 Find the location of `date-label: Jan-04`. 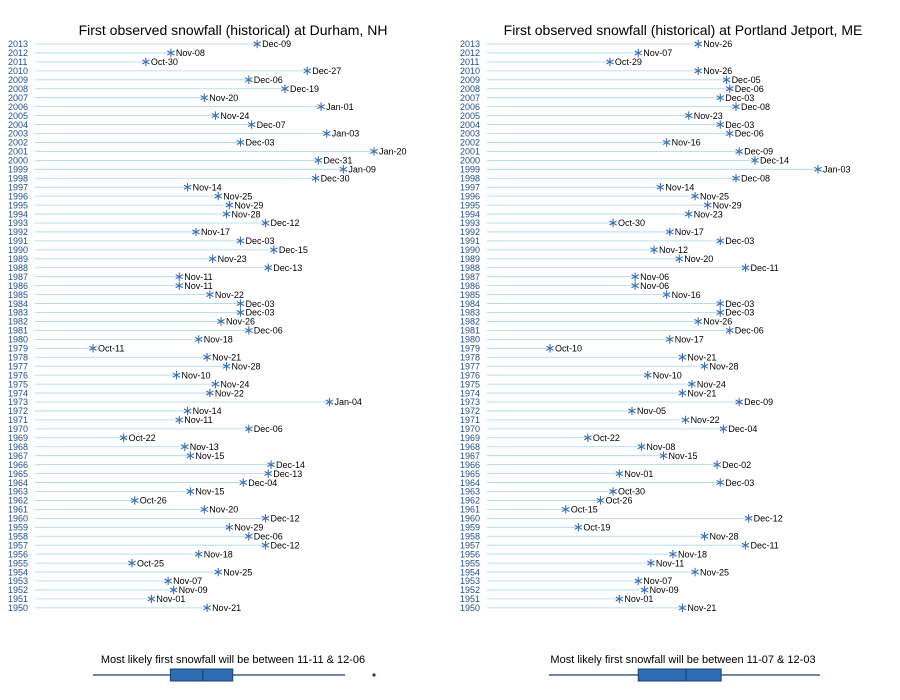

date-label: Jan-04 is located at coordinates (348, 402).